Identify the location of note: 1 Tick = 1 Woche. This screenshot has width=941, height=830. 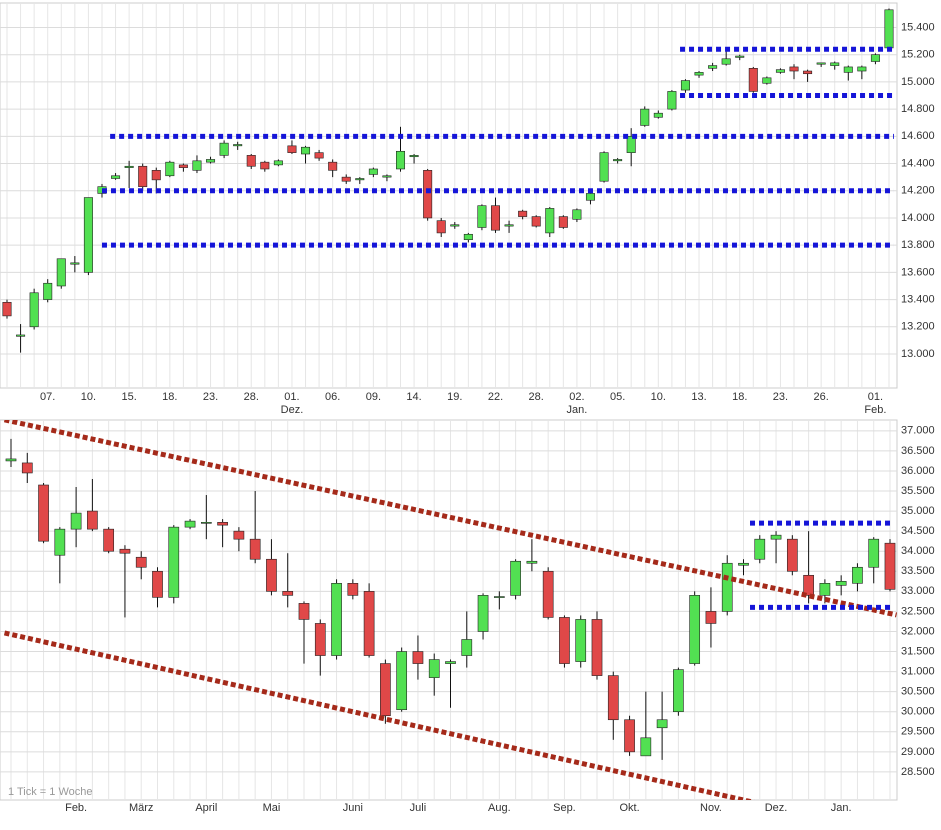
(50, 792).